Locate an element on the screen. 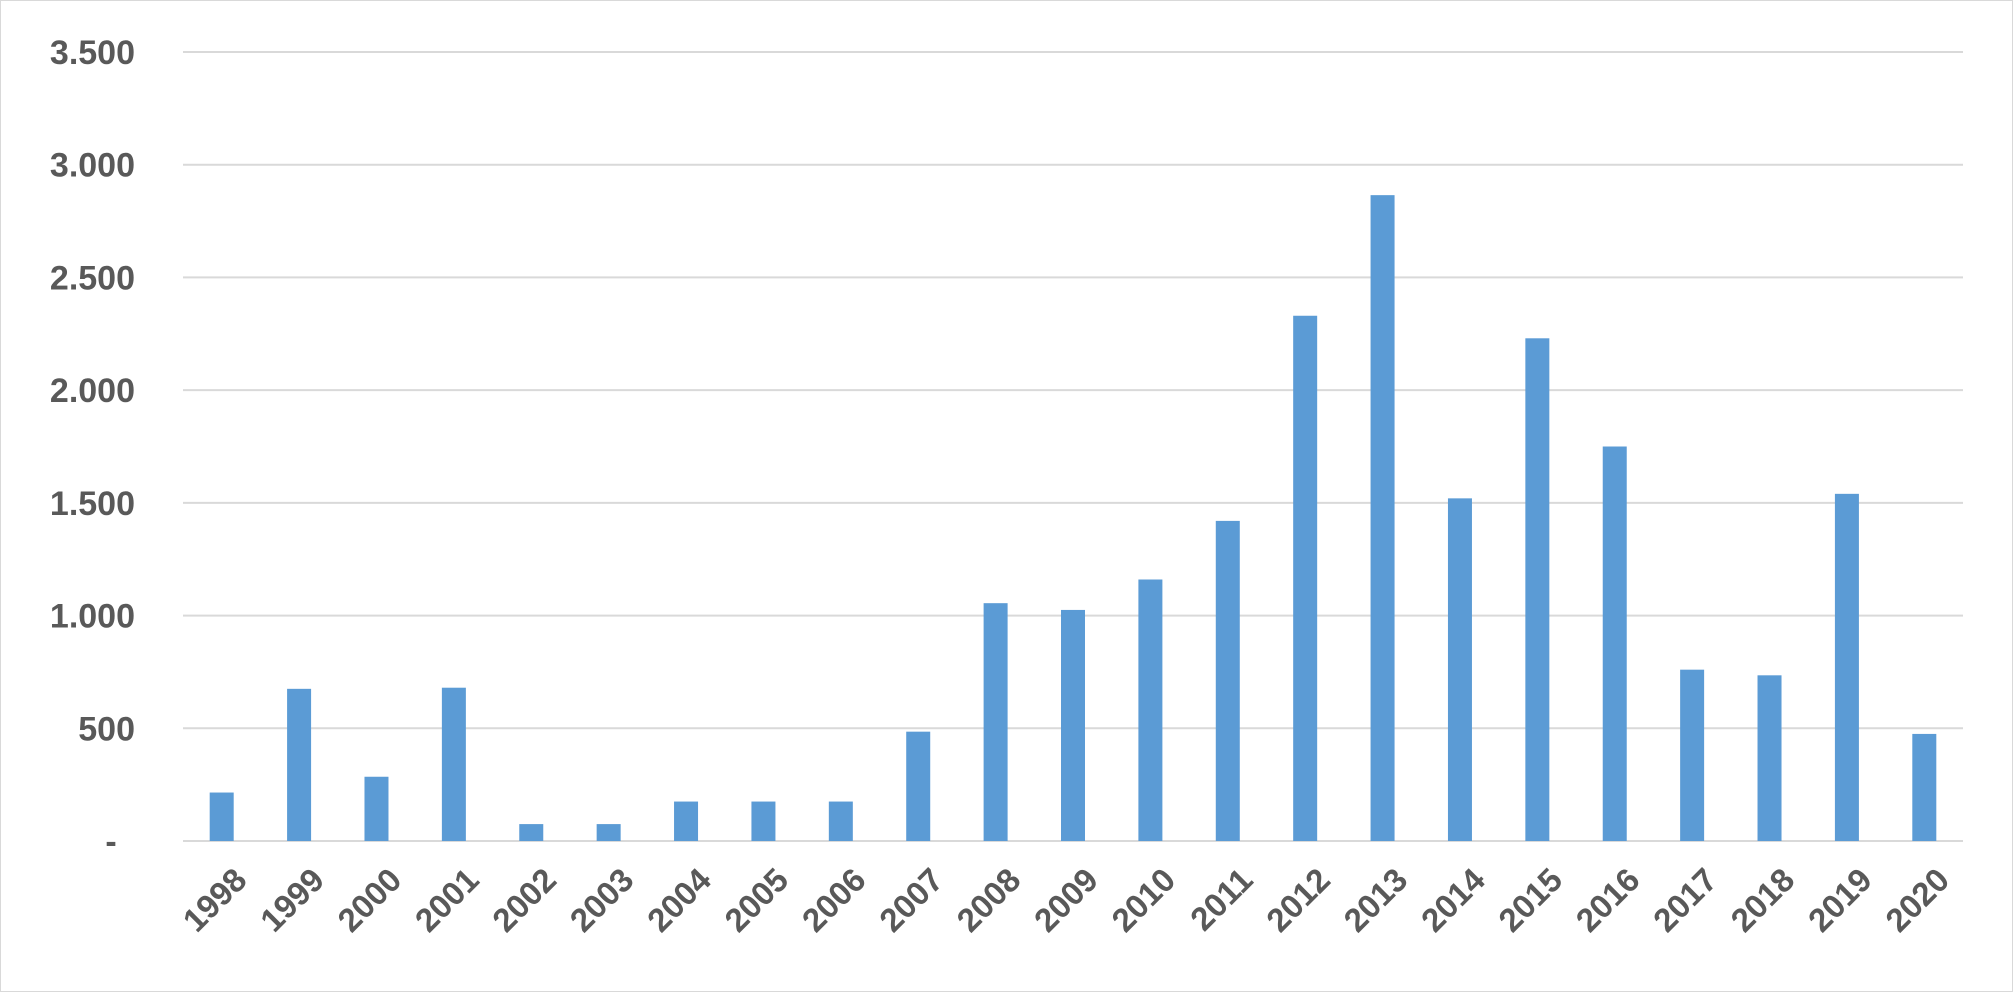 The height and width of the screenshot is (992, 2013). bar-2000 is located at coordinates (376, 808).